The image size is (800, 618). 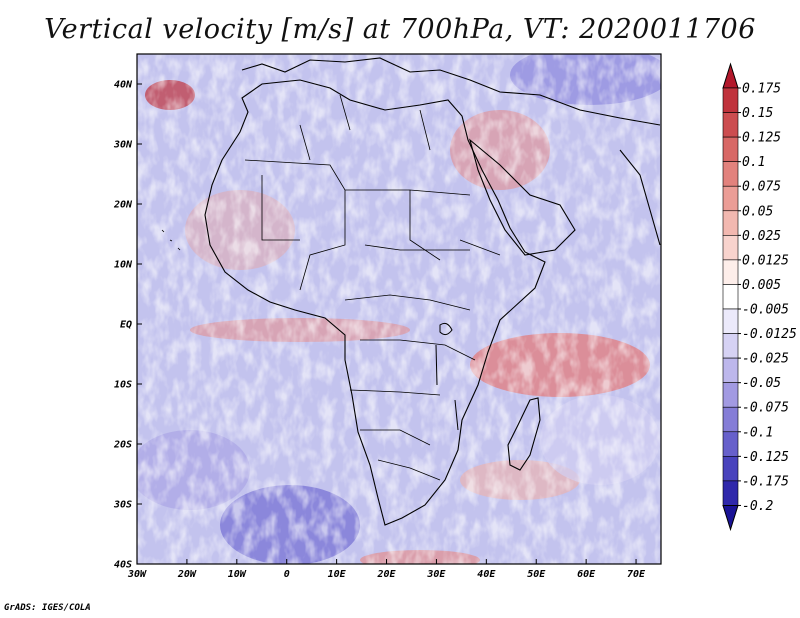 What do you see at coordinates (757, 211) in the screenshot?
I see `colorbar-label: 0.05` at bounding box center [757, 211].